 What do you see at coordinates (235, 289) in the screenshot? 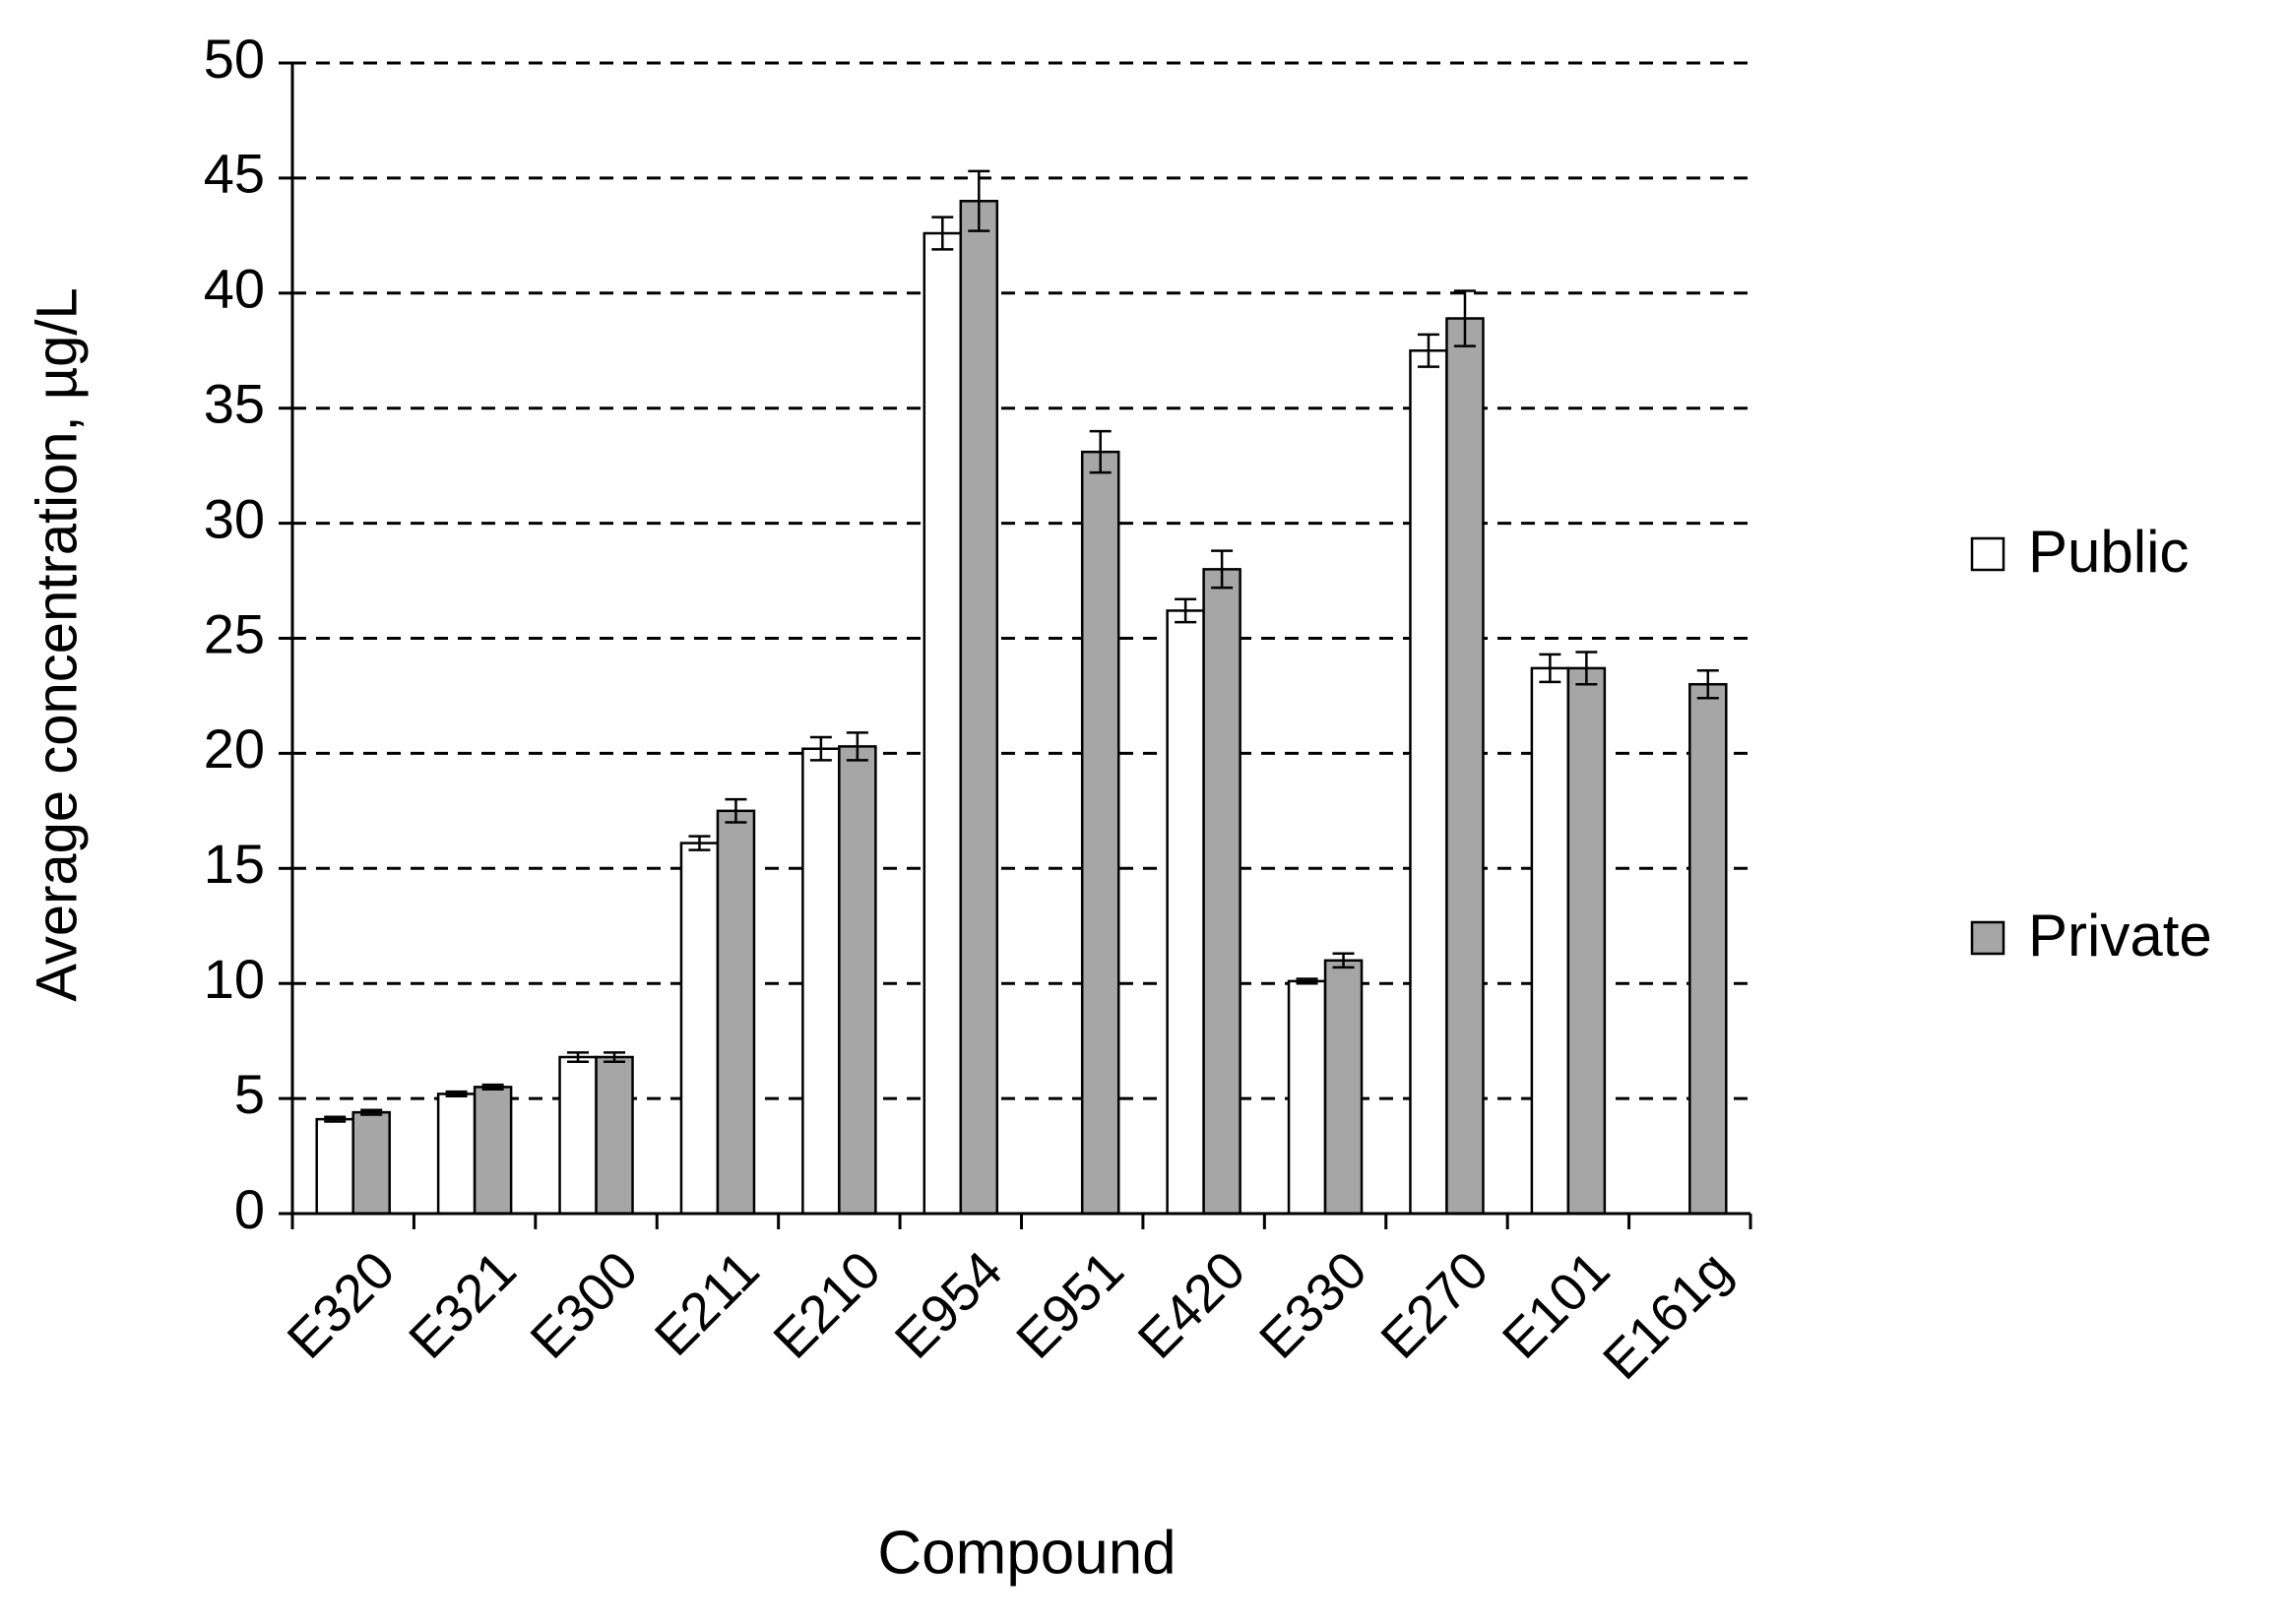
I see `y-tick-label: 40` at bounding box center [235, 289].